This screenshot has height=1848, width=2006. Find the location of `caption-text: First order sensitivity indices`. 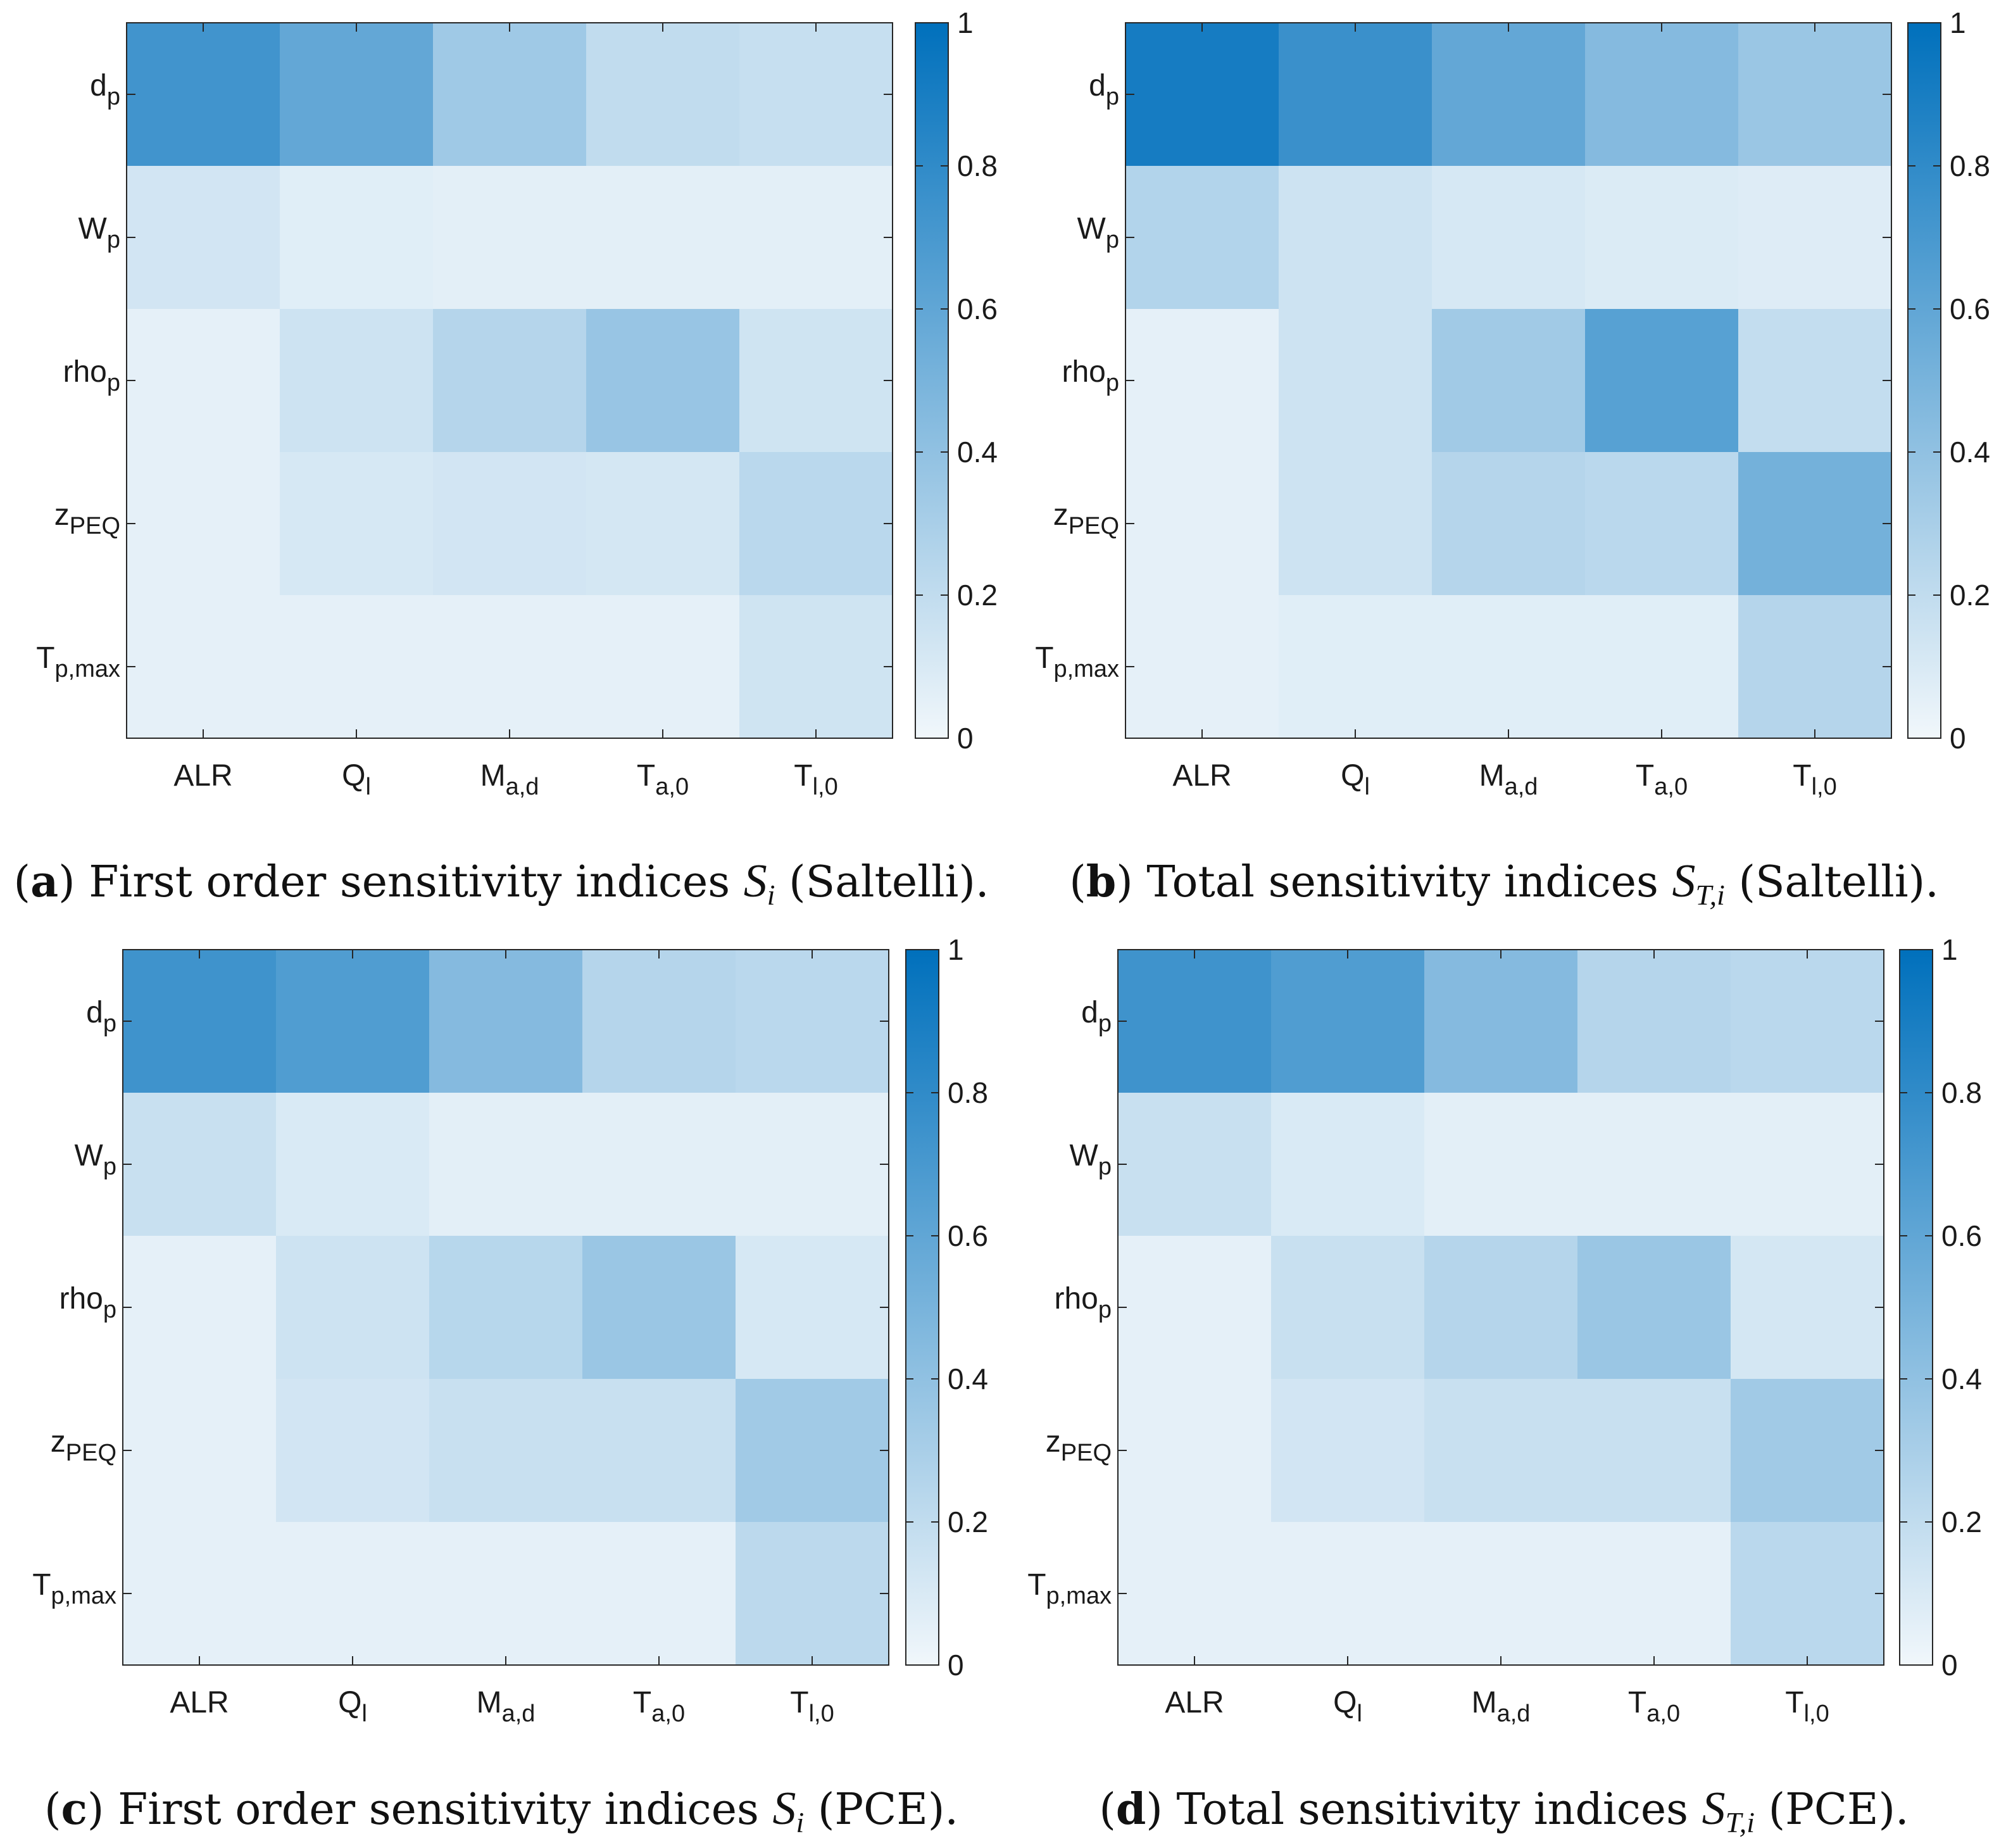

caption-text: First order sensitivity indices is located at coordinates (417, 882).